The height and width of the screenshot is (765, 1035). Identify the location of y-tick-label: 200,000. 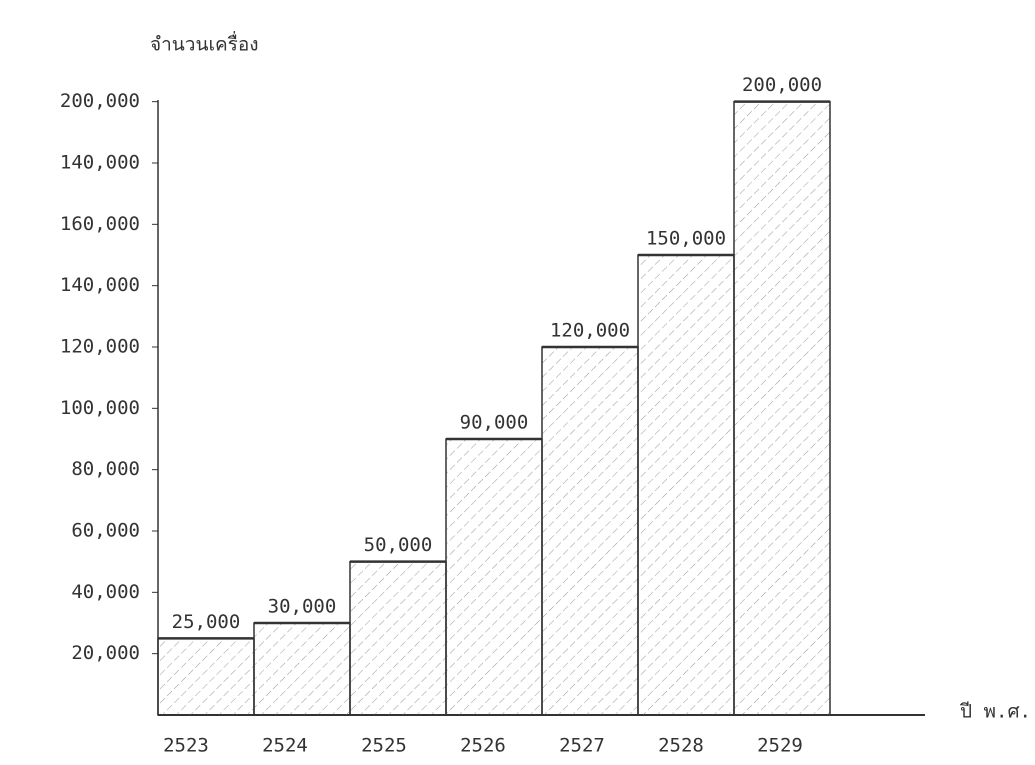
(100, 101).